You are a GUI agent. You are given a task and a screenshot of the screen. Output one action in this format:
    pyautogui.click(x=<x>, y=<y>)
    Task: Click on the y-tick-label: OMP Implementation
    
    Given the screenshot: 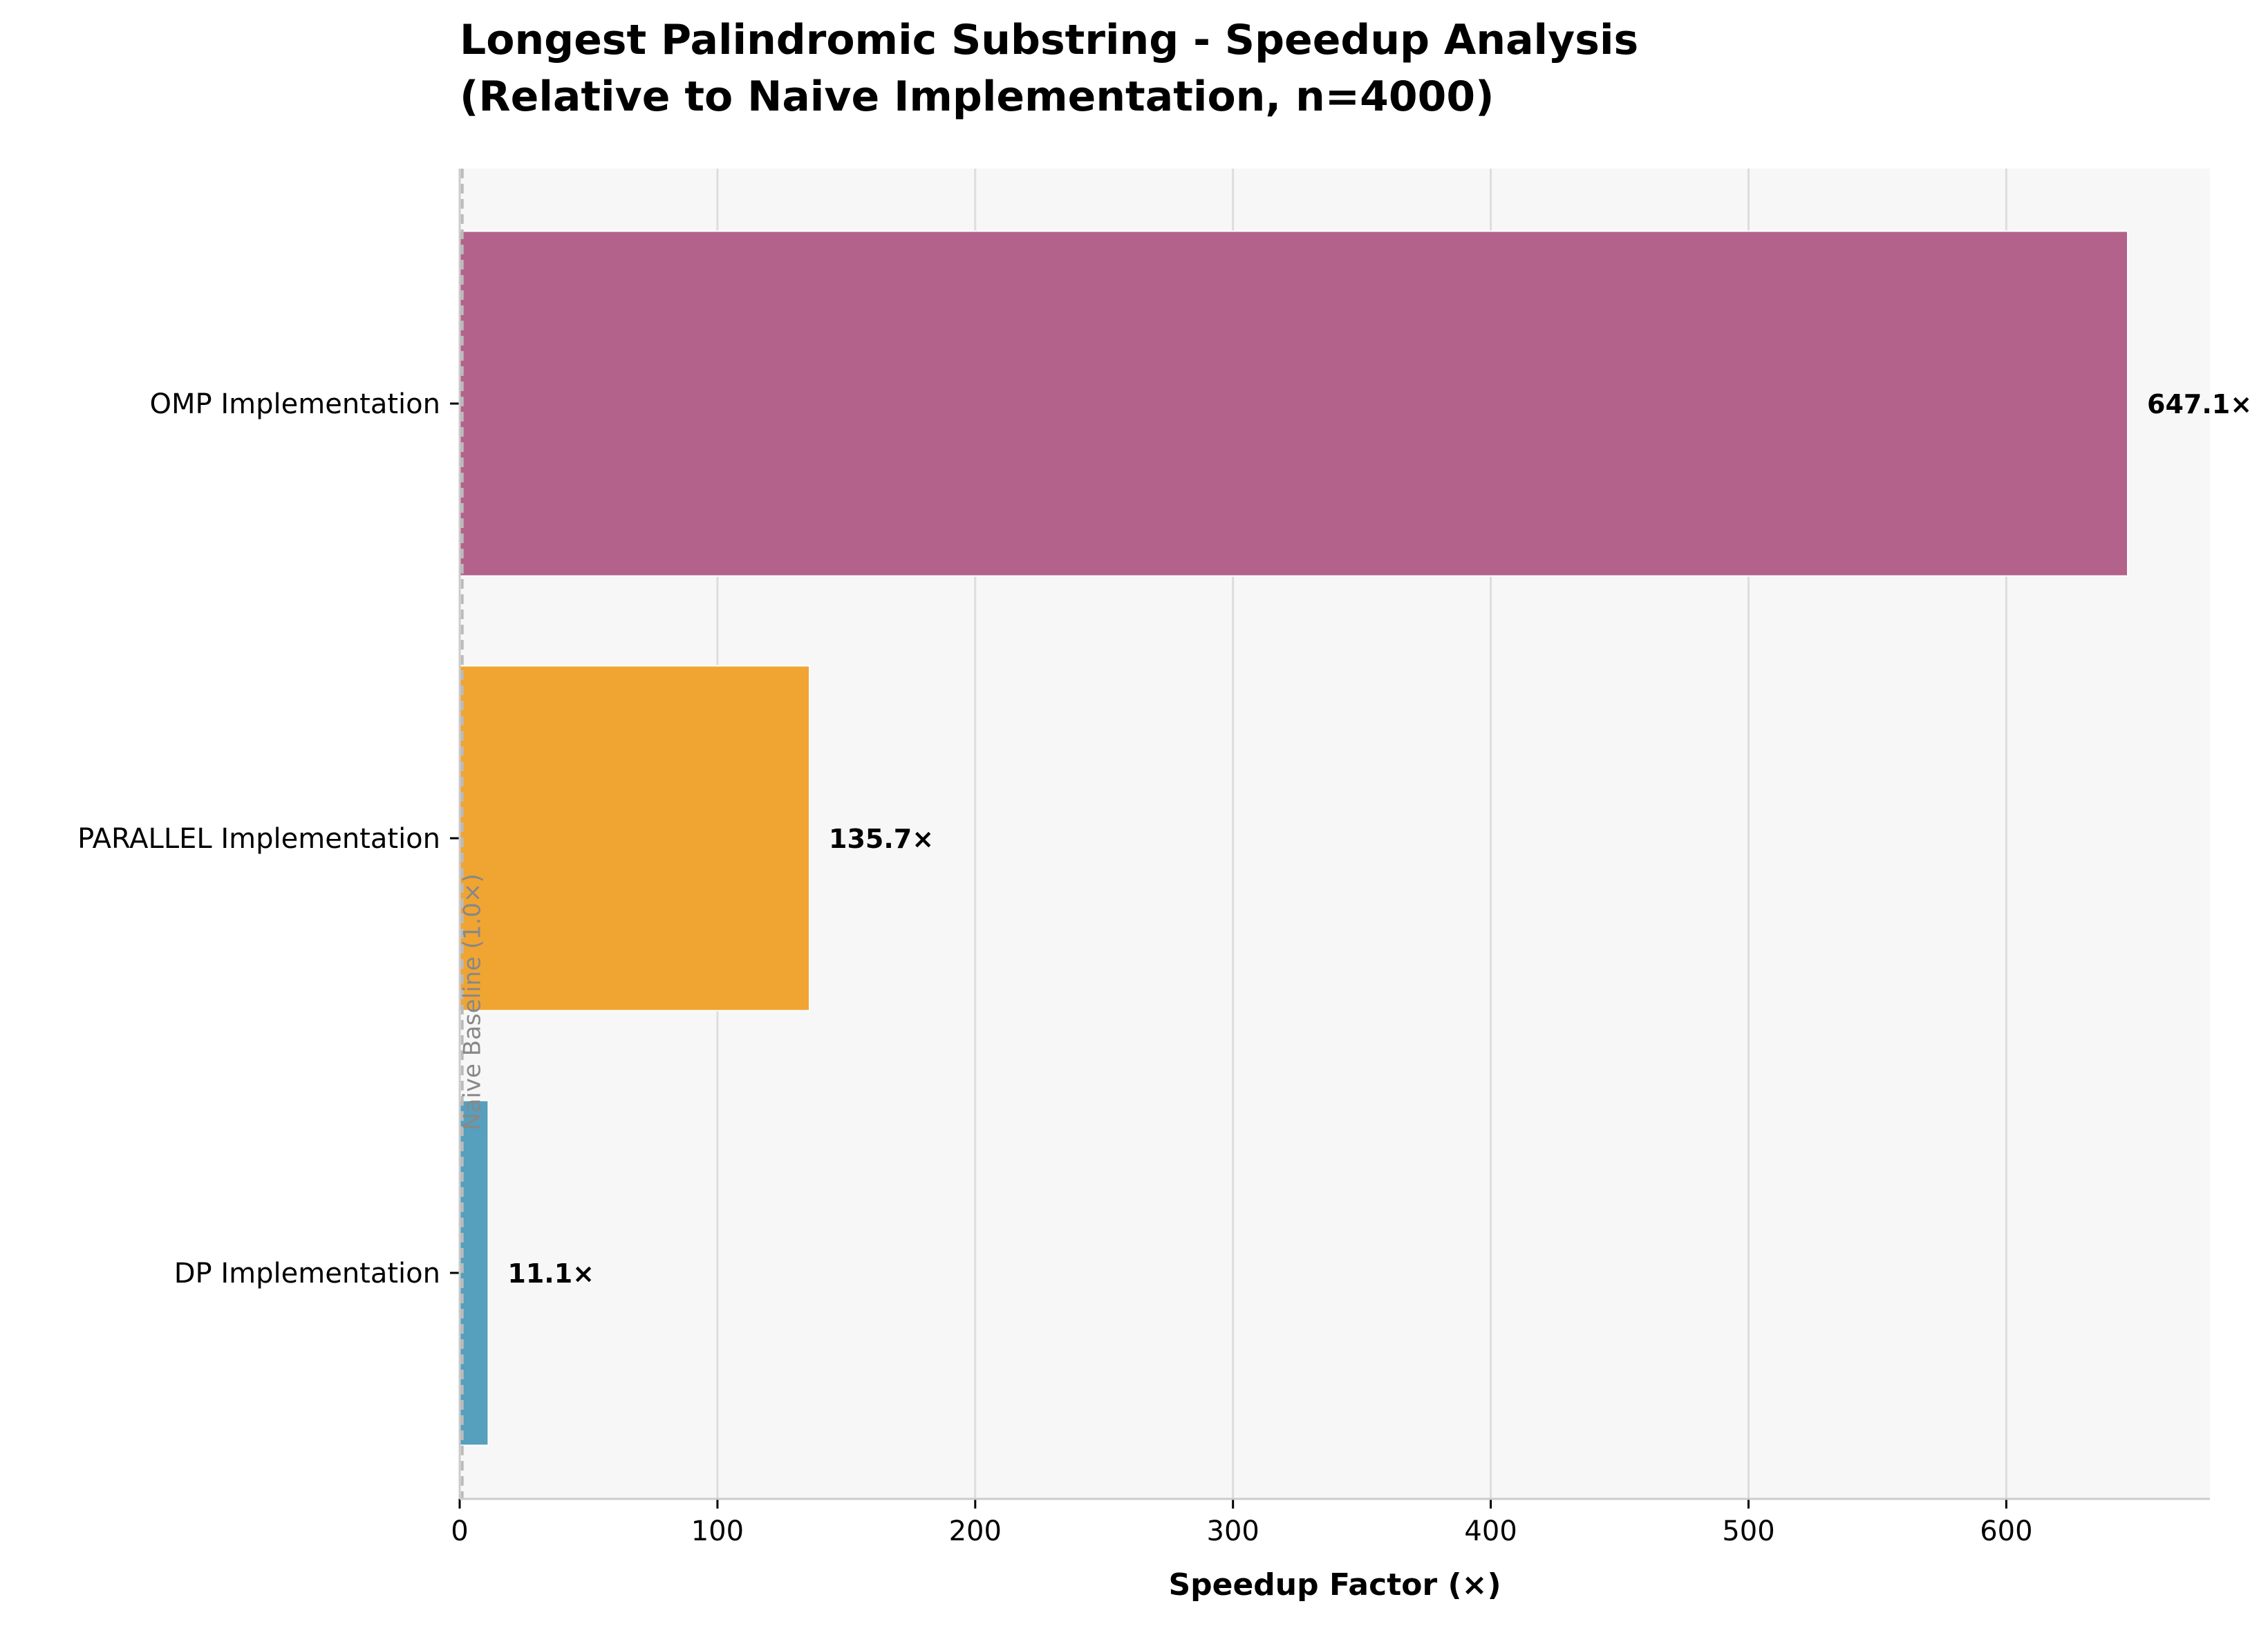 What is the action you would take?
    pyautogui.click(x=295, y=404)
    